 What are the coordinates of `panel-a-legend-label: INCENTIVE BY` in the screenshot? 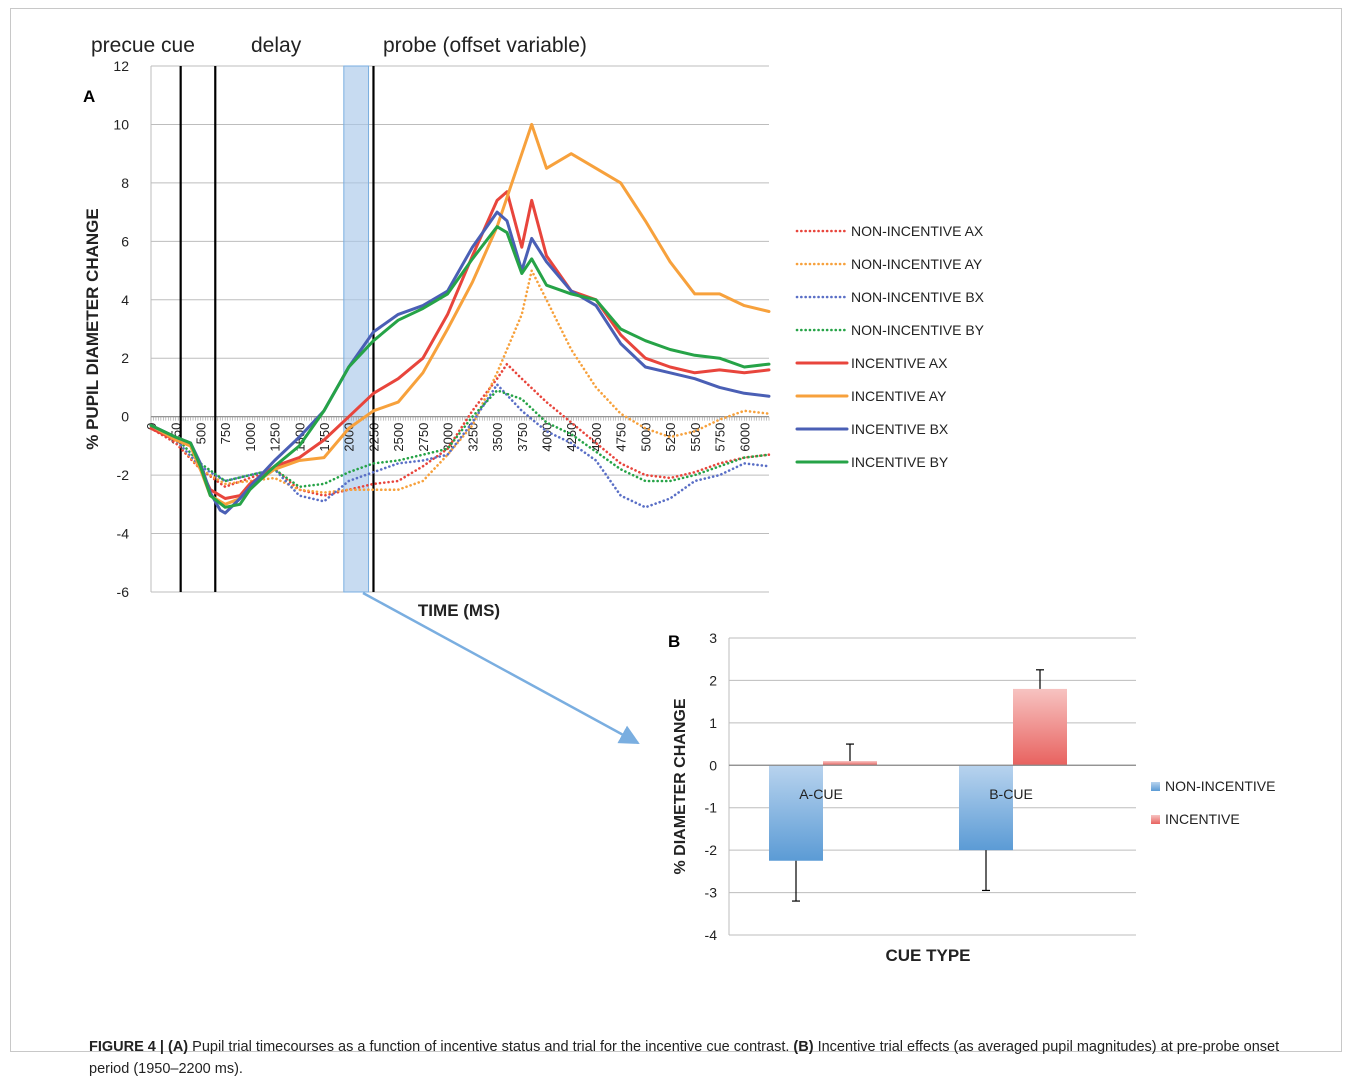 It's located at (900, 462).